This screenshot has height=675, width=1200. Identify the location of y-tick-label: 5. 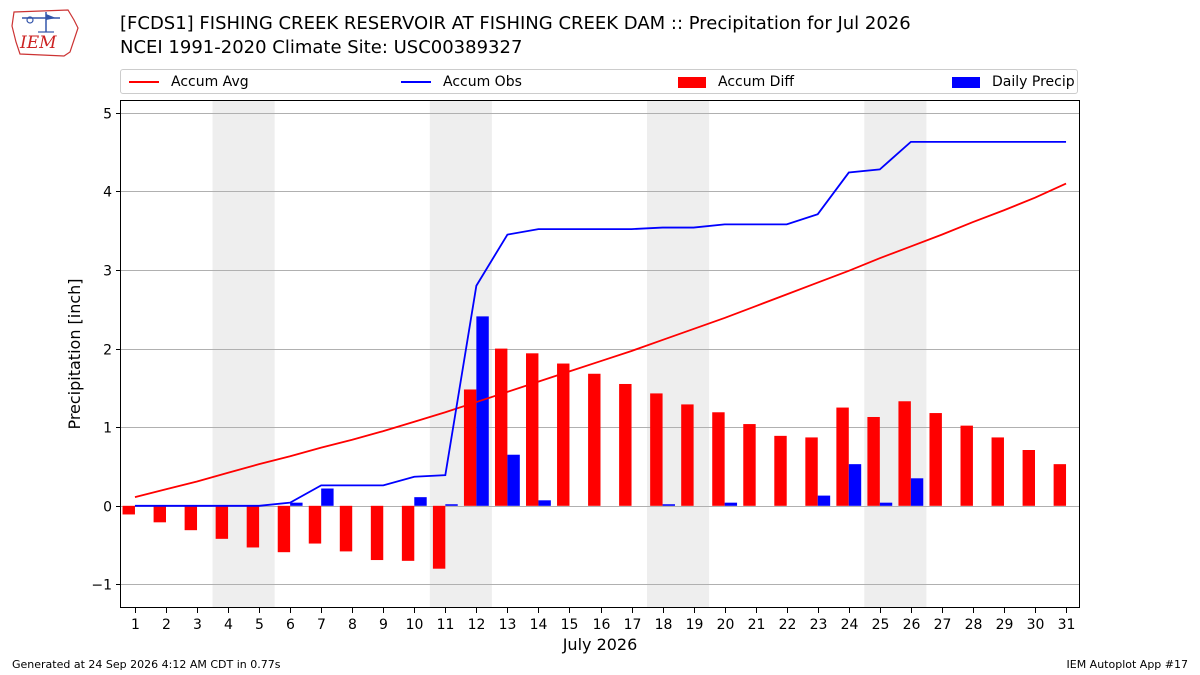
(107, 115).